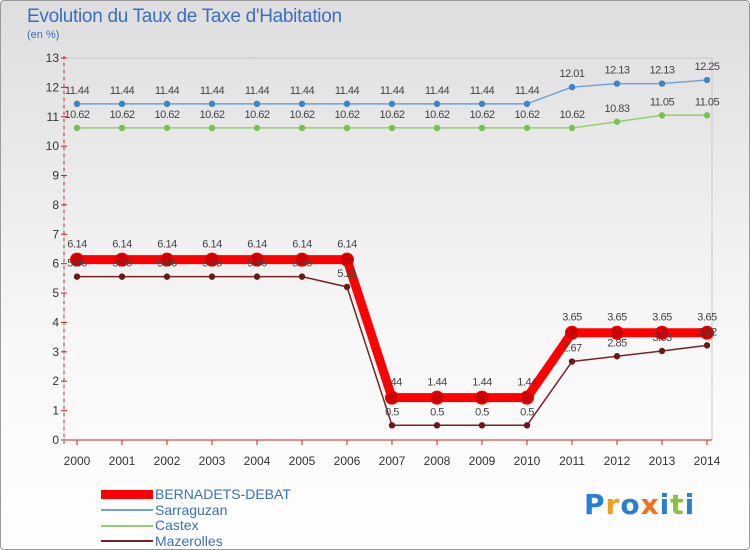 This screenshot has height=550, width=750. Describe the element at coordinates (617, 343) in the screenshot. I see `data-label: 2.85` at that location.